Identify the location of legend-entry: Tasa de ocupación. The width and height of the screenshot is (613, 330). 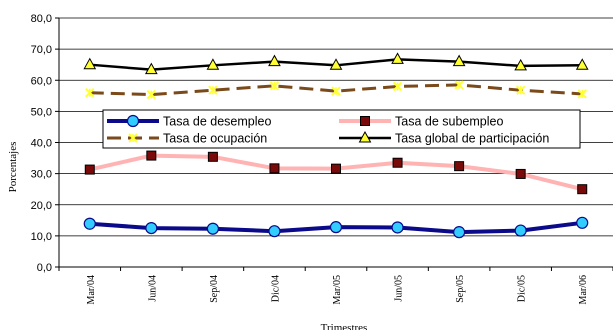
(187, 139).